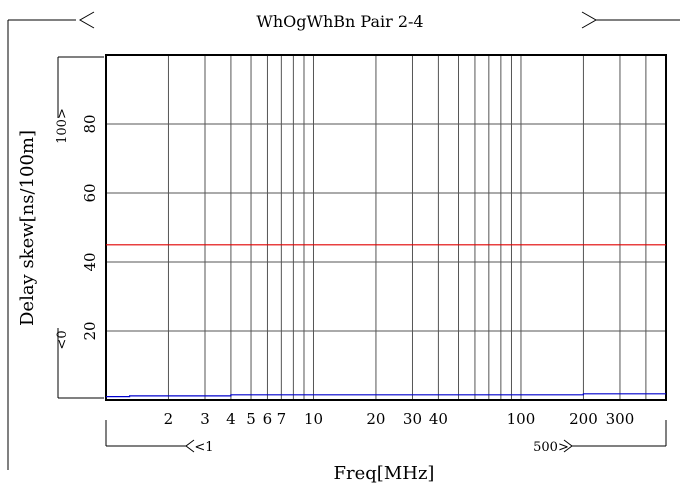  I want to click on y-tick-label: 40, so click(90, 261).